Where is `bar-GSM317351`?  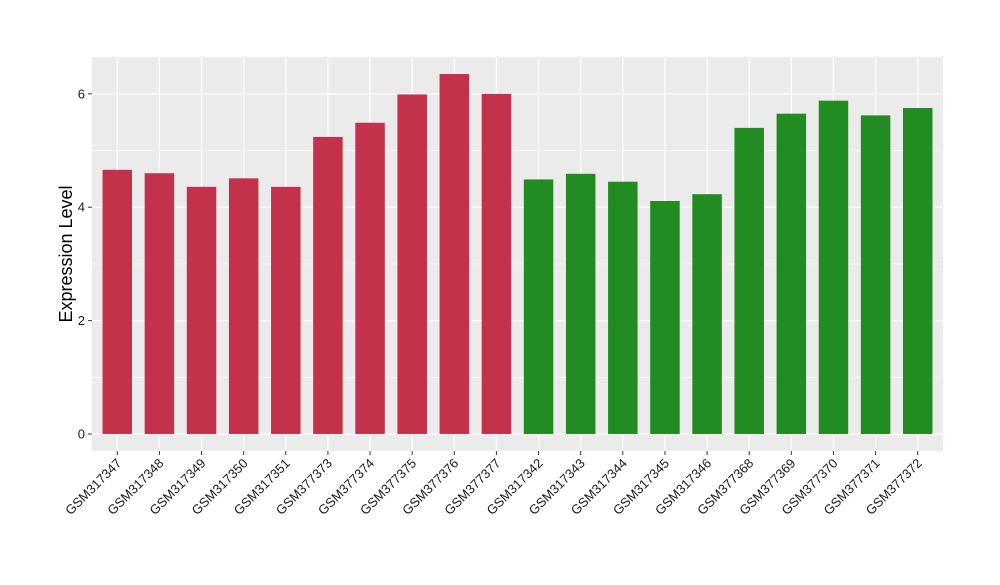 bar-GSM317351 is located at coordinates (286, 310).